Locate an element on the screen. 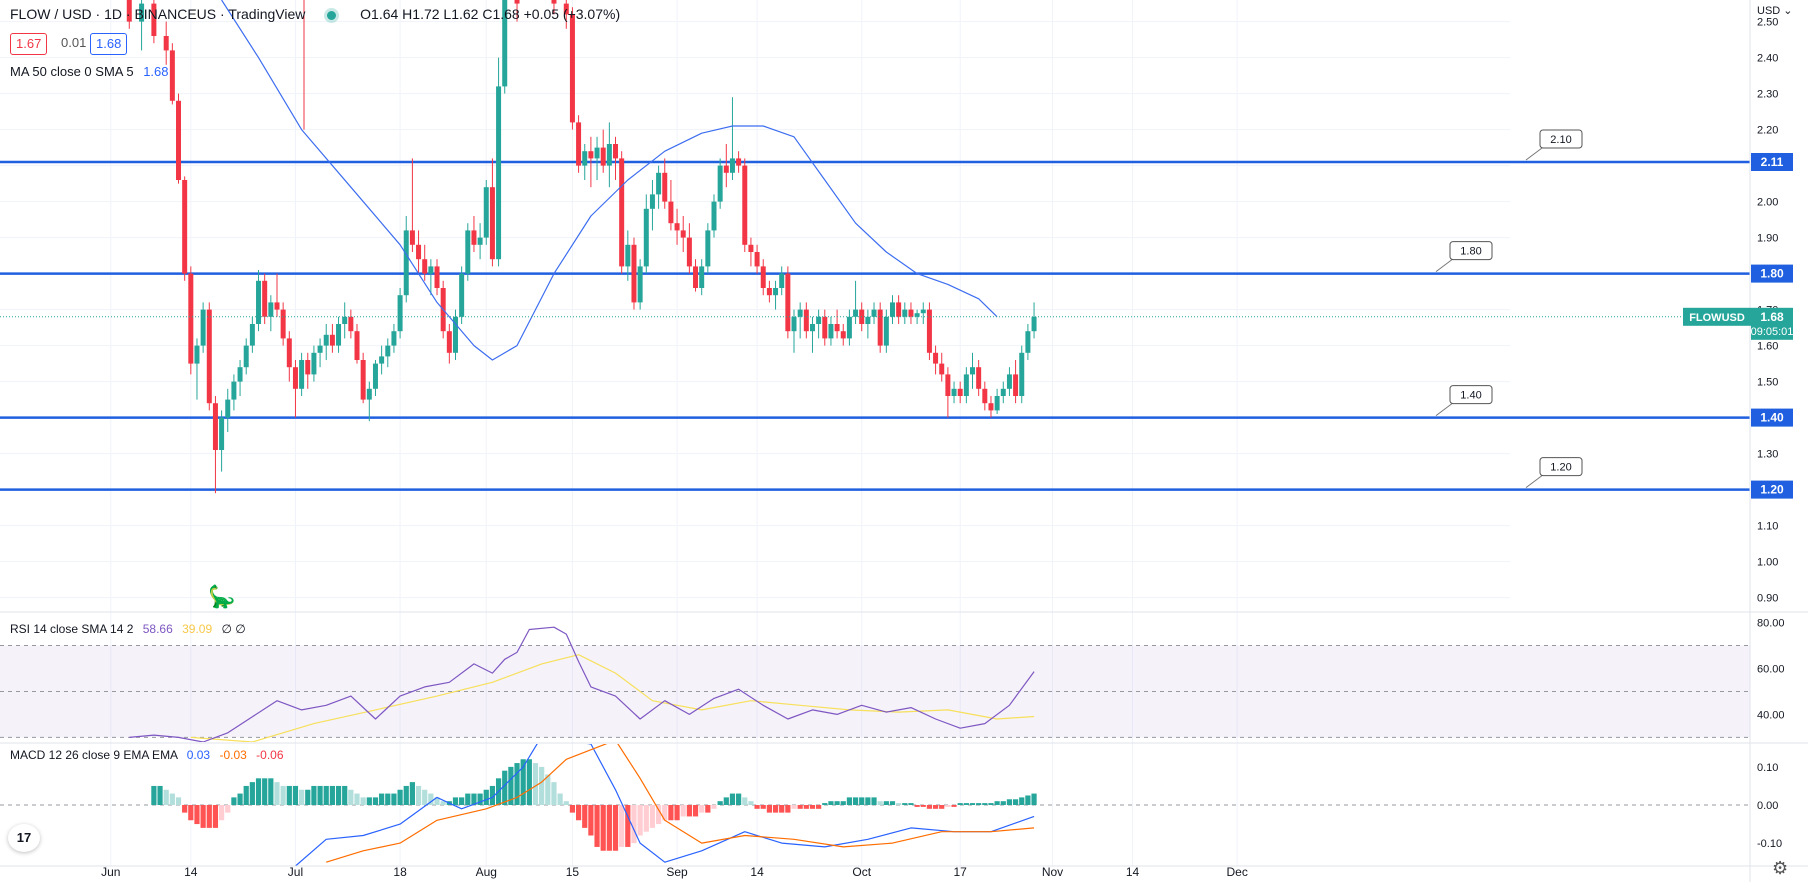 The image size is (1808, 882). y-tick-label: 1.30 is located at coordinates (1767, 455).